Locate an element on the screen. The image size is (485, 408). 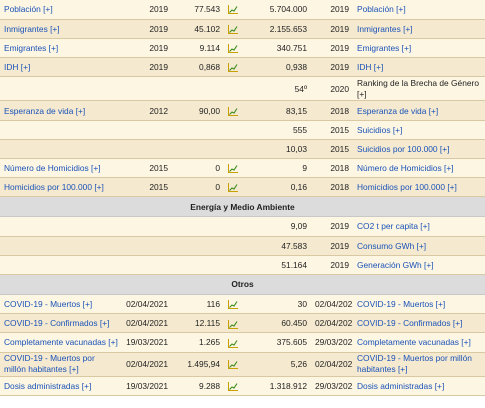
left-indicator-link is located at coordinates (59, 149).